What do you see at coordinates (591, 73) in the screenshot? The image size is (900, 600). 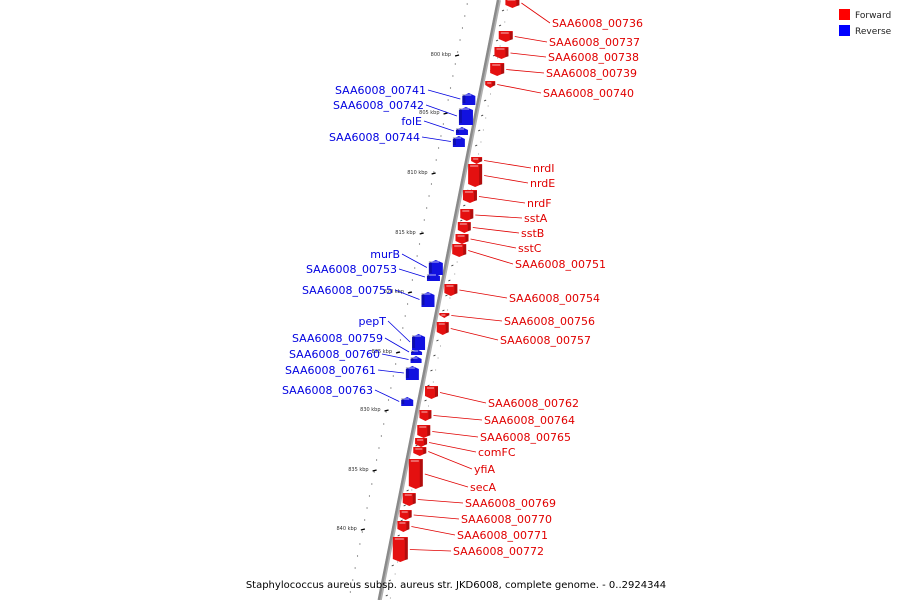 I see `gene-label-SAA6008_00739: SAA6008_00739` at bounding box center [591, 73].